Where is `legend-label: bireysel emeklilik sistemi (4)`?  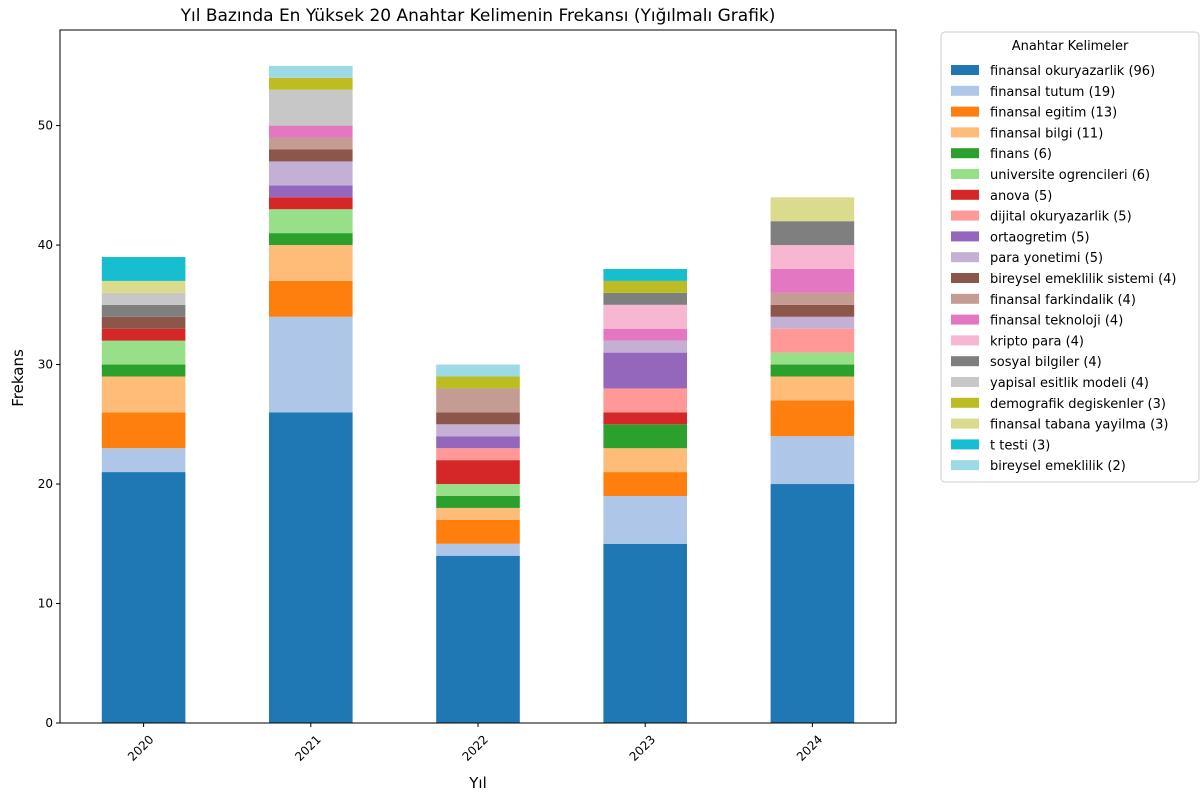
legend-label: bireysel emeklilik sistemi (4) is located at coordinates (1083, 279).